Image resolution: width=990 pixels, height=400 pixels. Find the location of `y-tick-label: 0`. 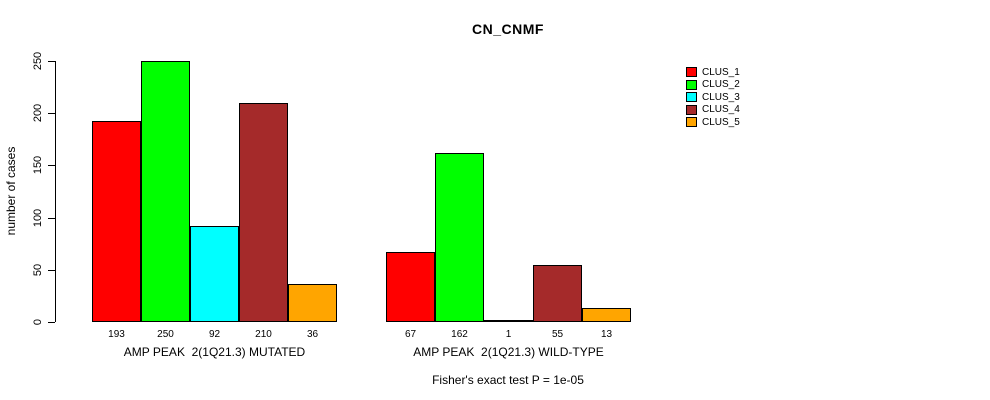

y-tick-label: 0 is located at coordinates (38, 322).